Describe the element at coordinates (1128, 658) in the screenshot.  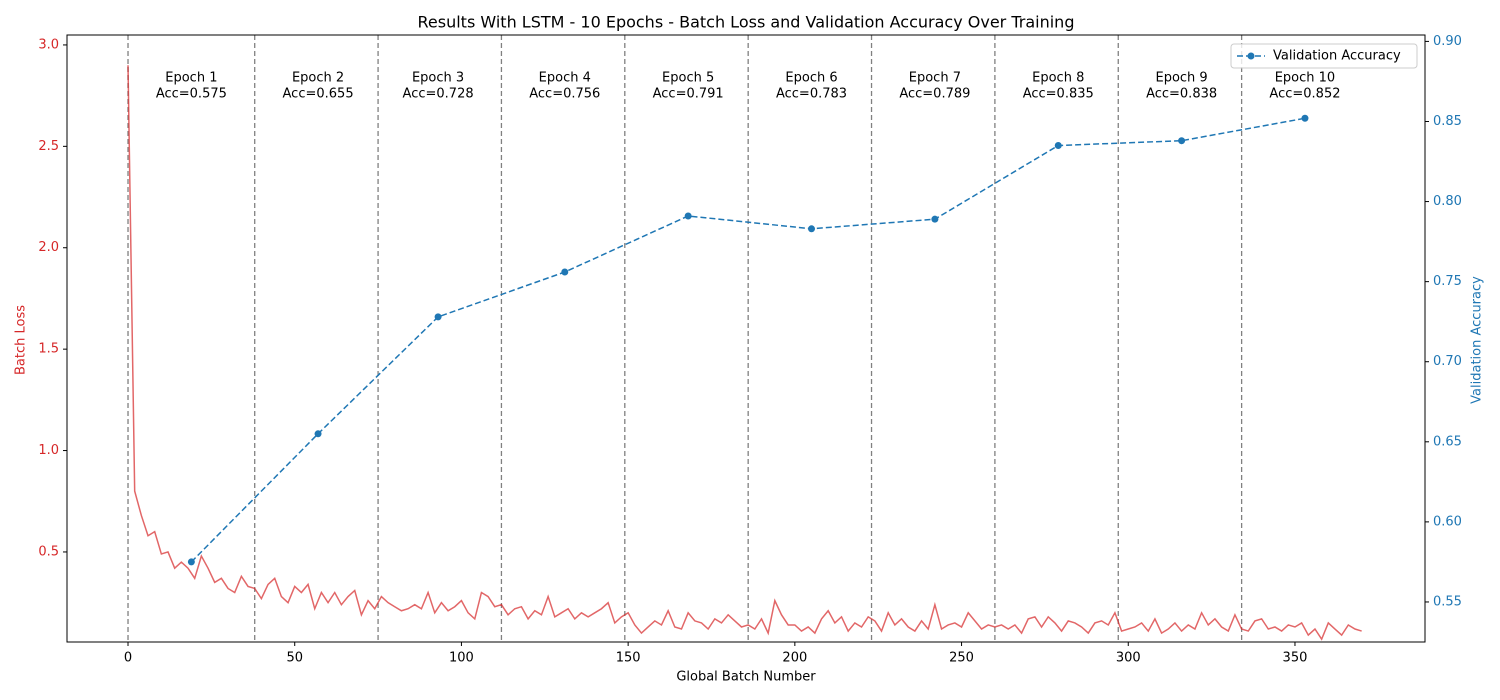
I see `x-tick-label: 300` at that location.